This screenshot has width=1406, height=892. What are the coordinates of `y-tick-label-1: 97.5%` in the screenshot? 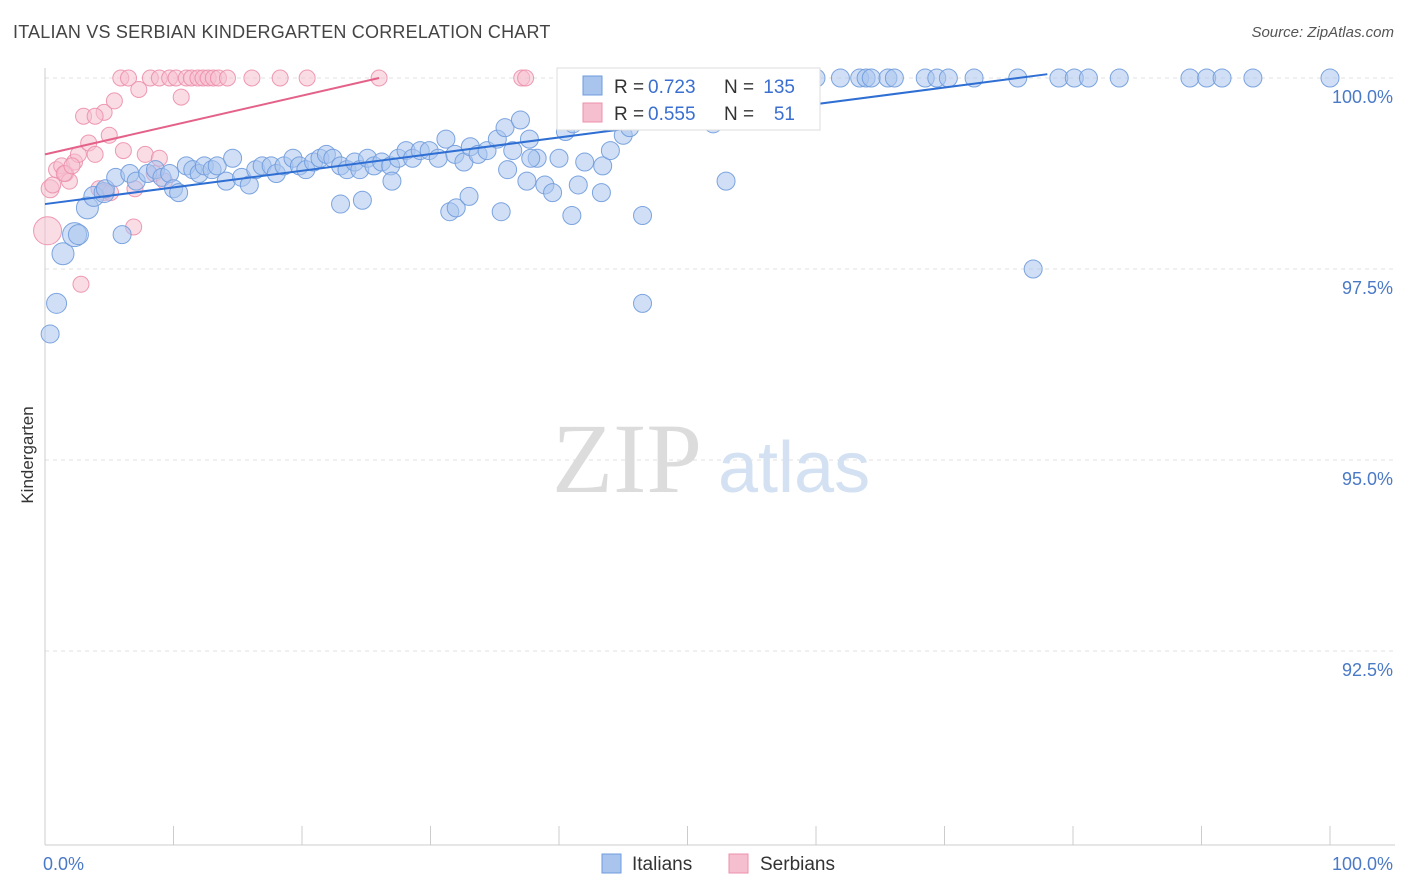 It's located at (1367, 288).